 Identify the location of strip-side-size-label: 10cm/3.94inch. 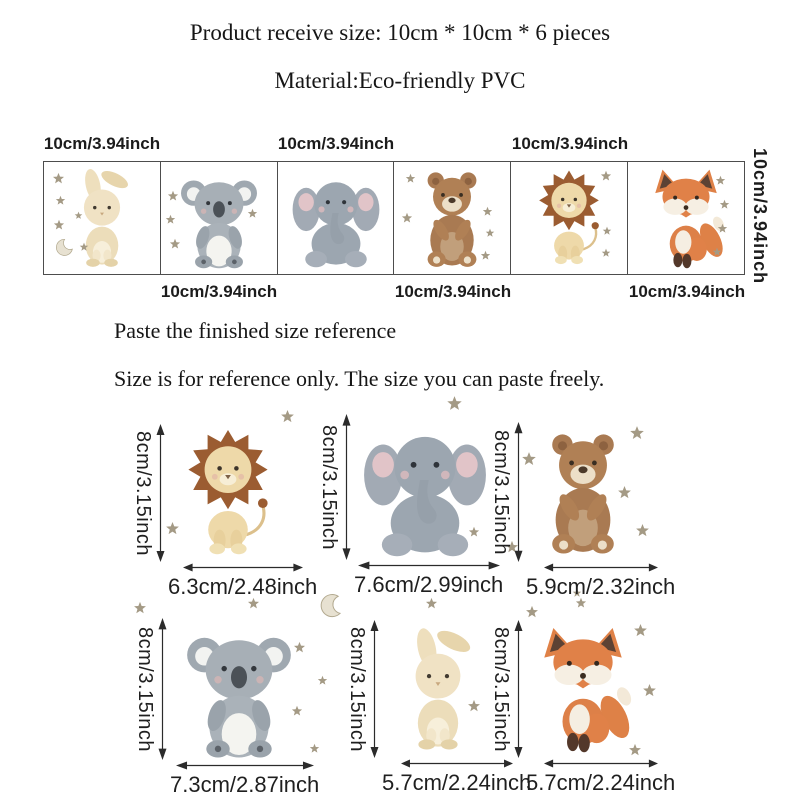
(760, 216).